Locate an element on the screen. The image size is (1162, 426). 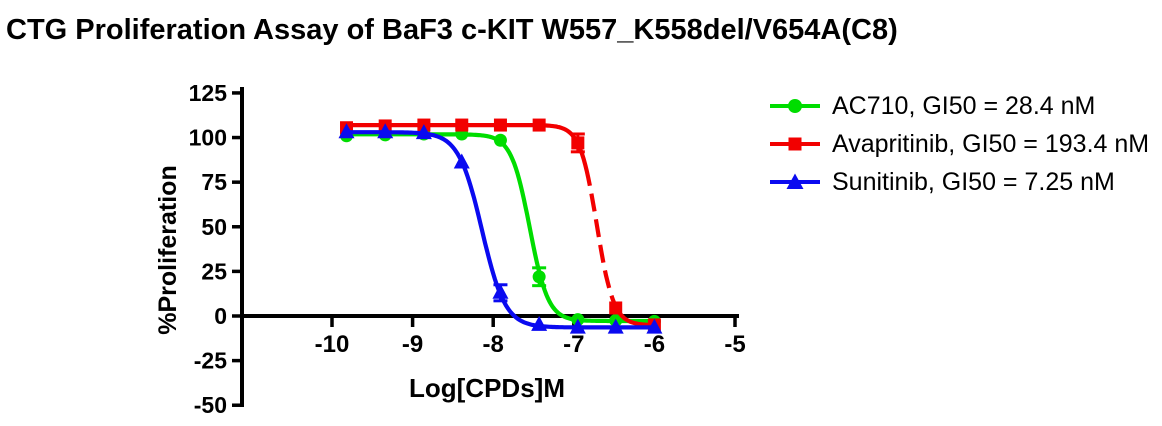
y-tick-label: 75 is located at coordinates (214, 182).